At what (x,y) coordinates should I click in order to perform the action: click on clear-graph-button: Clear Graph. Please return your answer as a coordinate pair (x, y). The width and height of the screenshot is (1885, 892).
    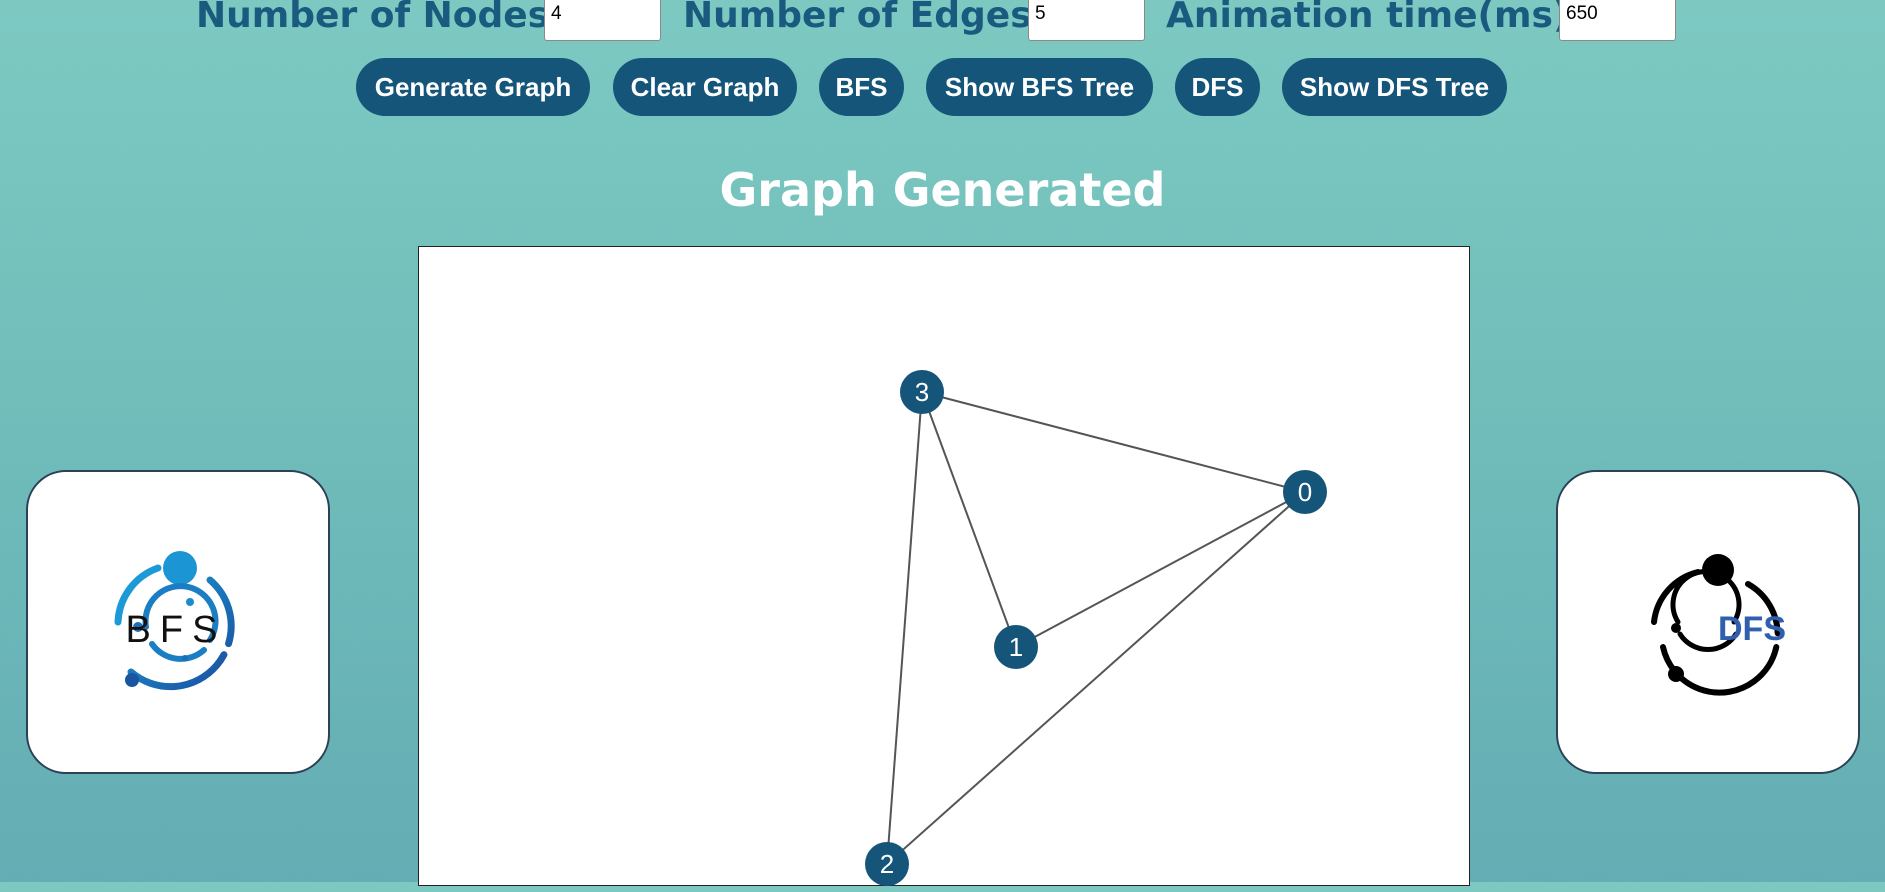
    Looking at the image, I should click on (705, 87).